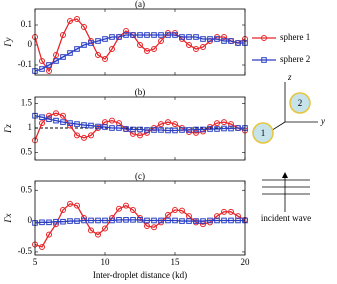 The image size is (337, 284). Describe the element at coordinates (295, 37) in the screenshot. I see `legend-label: sphere 1` at that location.